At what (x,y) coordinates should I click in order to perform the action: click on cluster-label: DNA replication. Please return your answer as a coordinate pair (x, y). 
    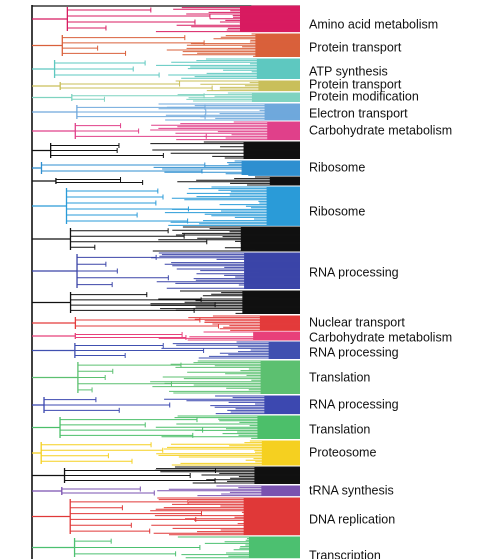
    Looking at the image, I should click on (352, 519).